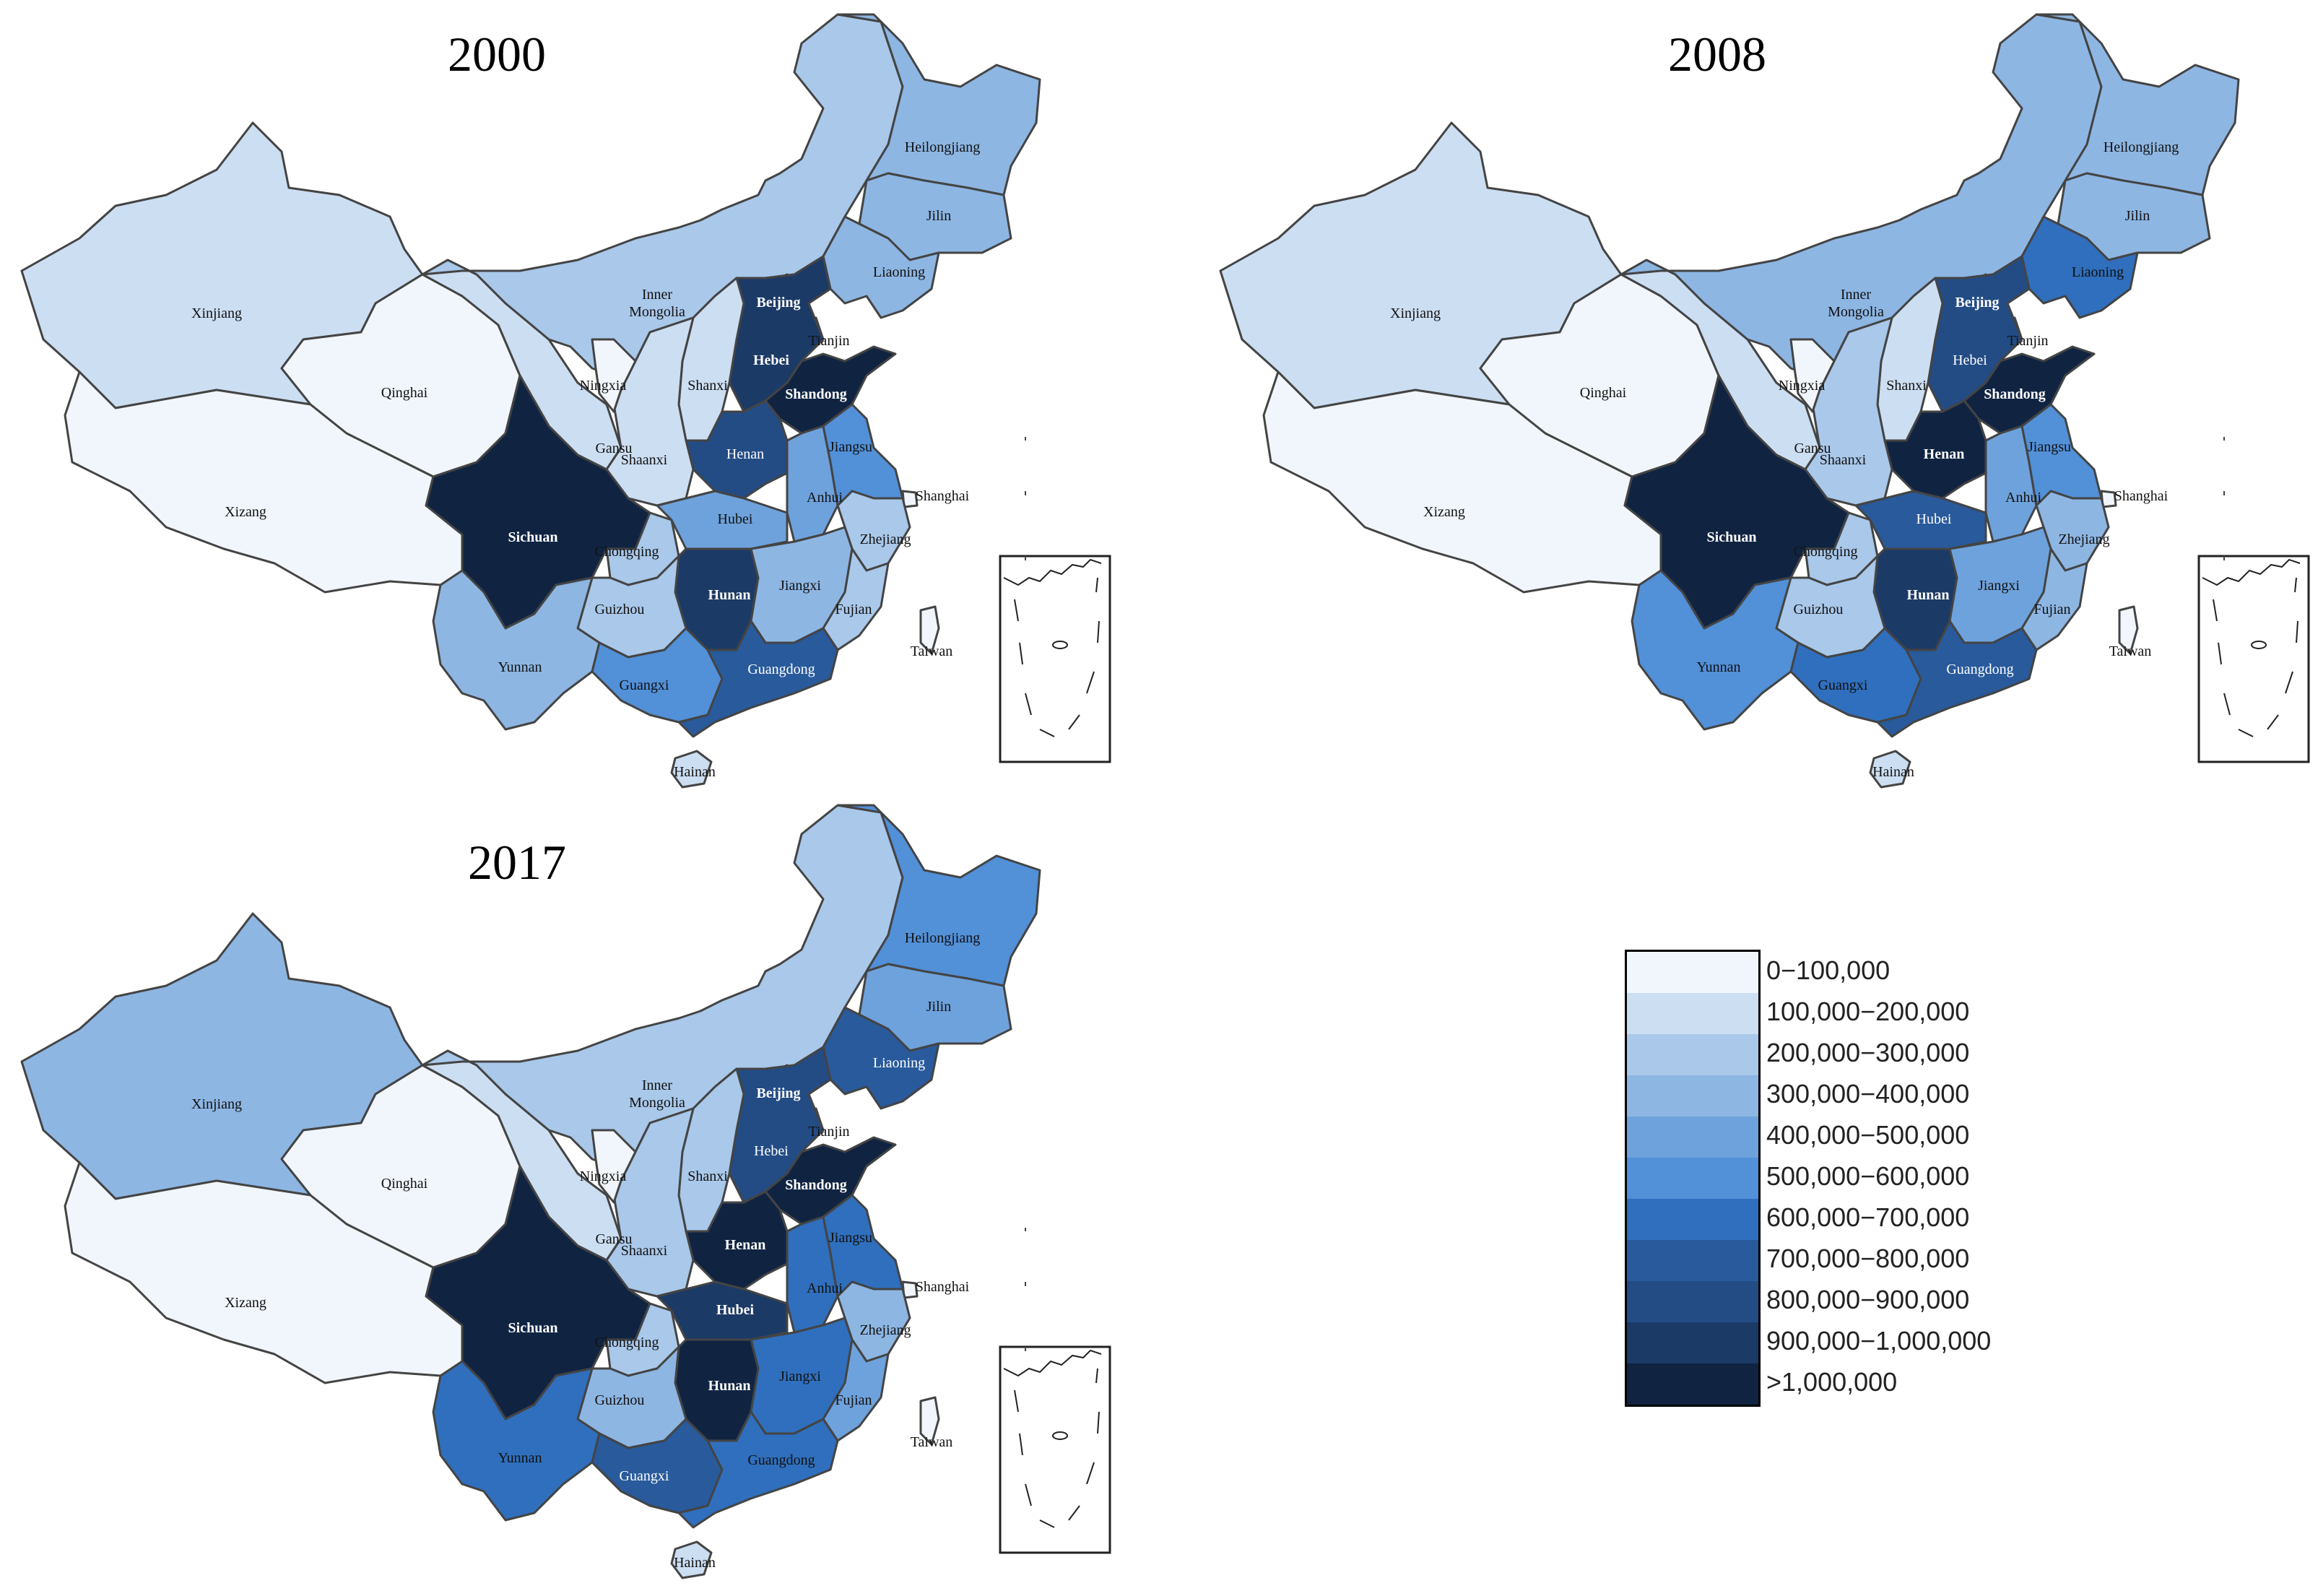  What do you see at coordinates (856, 599) in the screenshot?
I see `province-fujian` at bounding box center [856, 599].